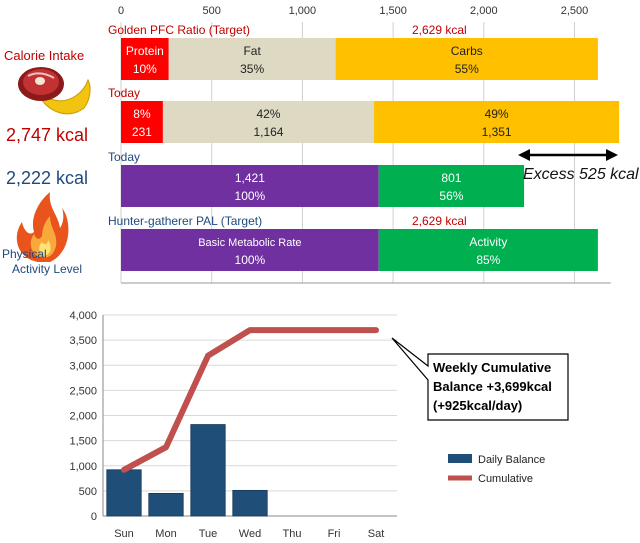  What do you see at coordinates (505, 479) in the screenshot?
I see `legend-label-cumulative: Cumulative` at bounding box center [505, 479].